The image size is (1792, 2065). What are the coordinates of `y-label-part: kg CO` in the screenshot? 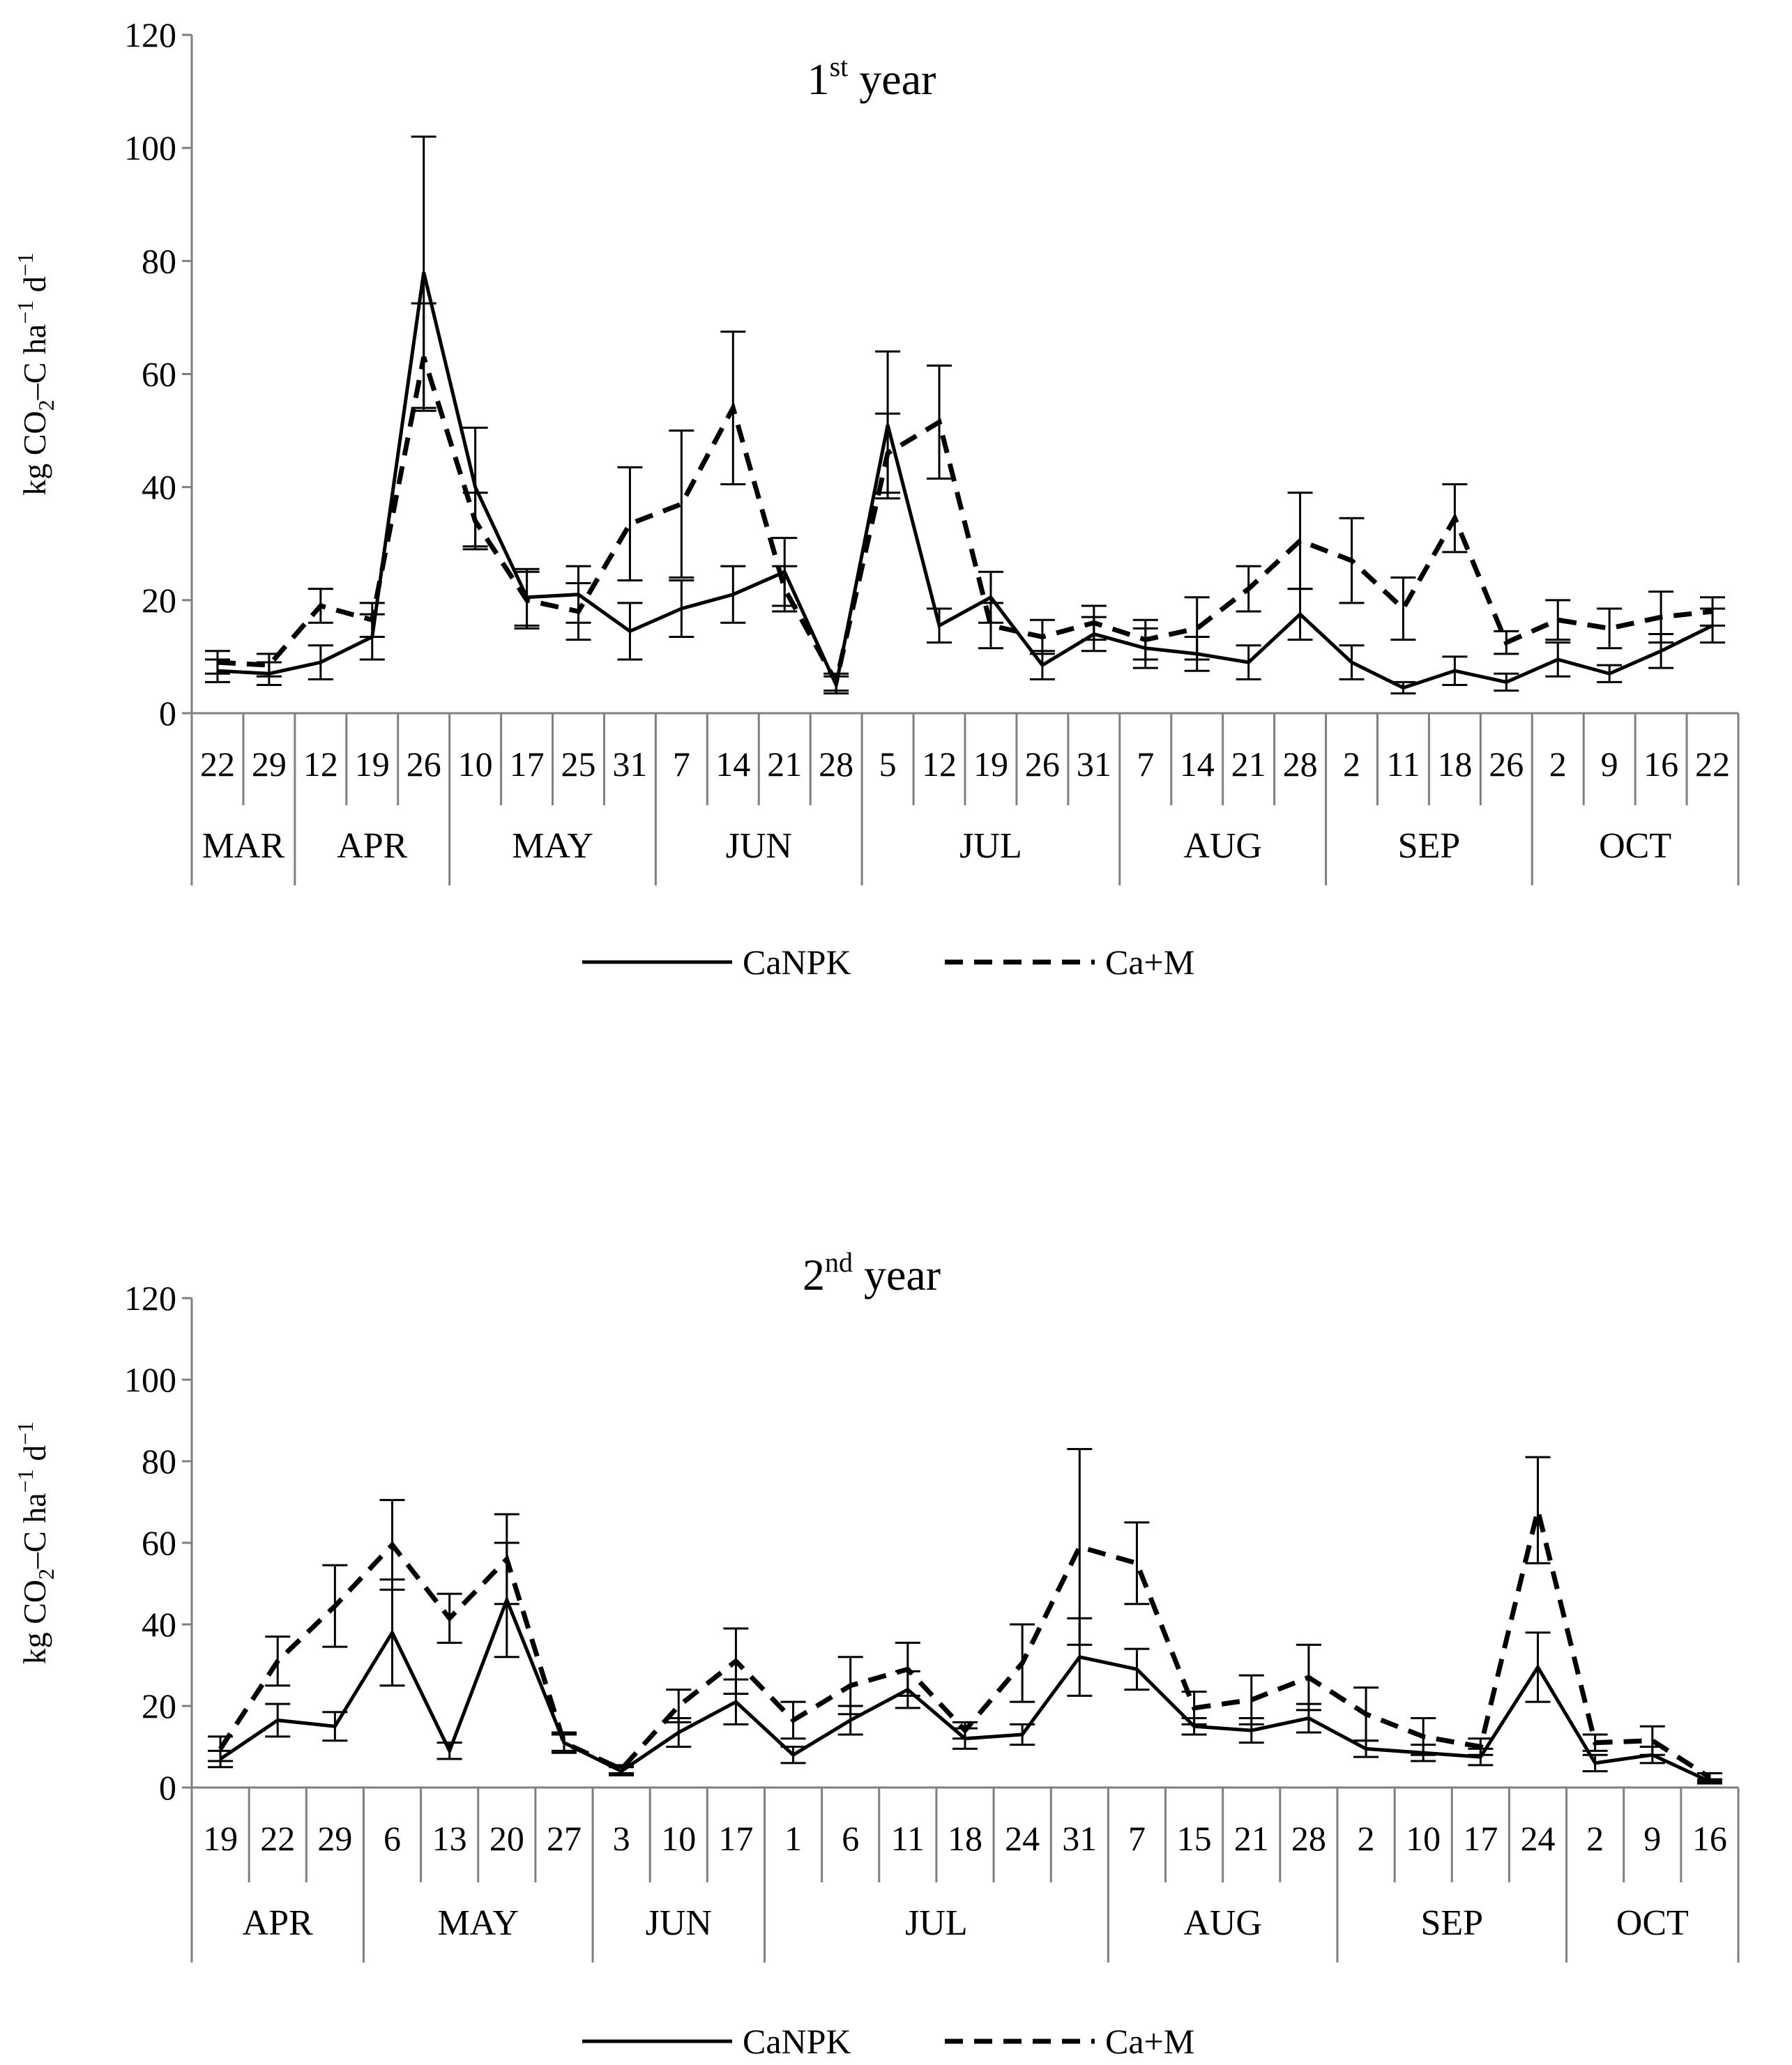 It's located at (34, 1622).